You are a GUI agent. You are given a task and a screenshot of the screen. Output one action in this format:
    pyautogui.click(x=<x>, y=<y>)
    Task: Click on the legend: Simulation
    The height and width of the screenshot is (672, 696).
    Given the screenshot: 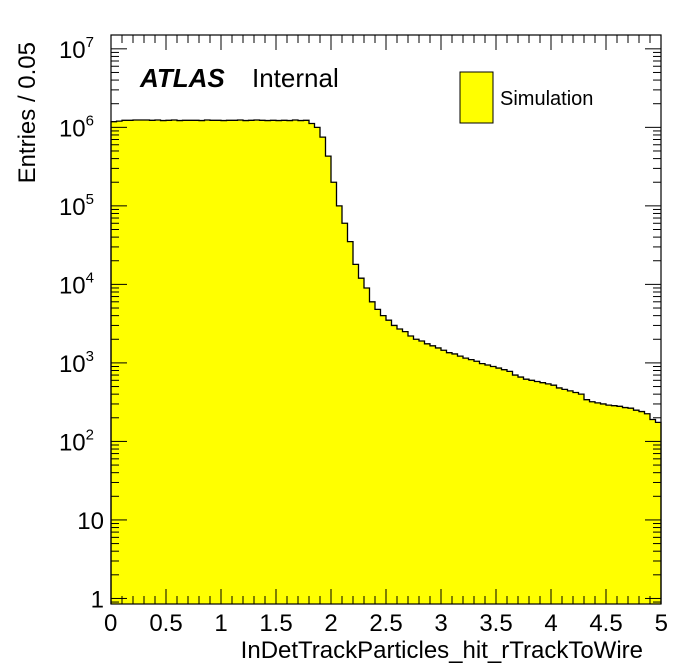 What is the action you would take?
    pyautogui.click(x=526, y=97)
    